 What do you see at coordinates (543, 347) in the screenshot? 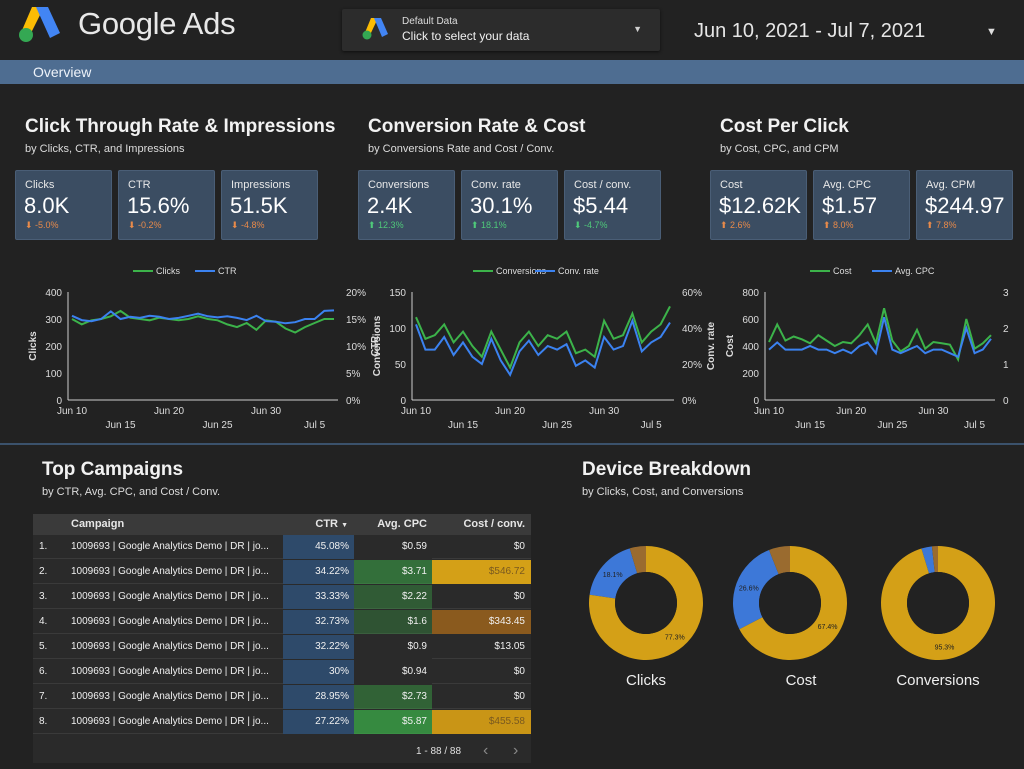
I see `series-line-conv-rate` at bounding box center [543, 347].